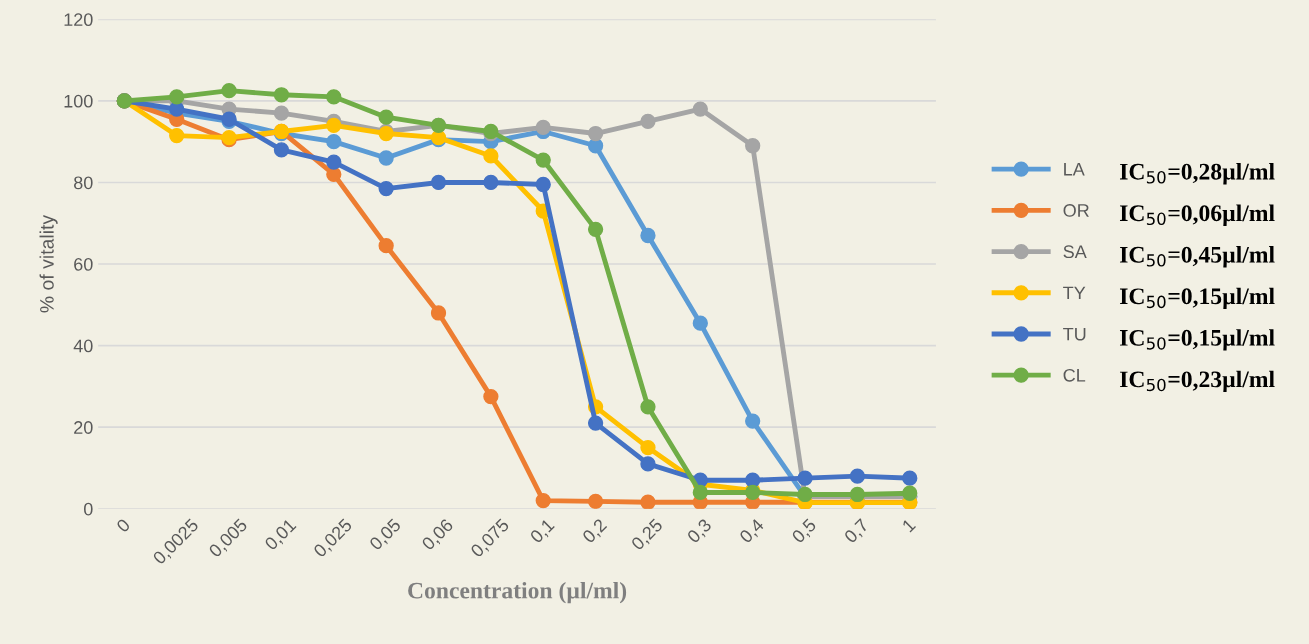 The width and height of the screenshot is (1309, 644). I want to click on x-tick-label: 0,5, so click(805, 531).